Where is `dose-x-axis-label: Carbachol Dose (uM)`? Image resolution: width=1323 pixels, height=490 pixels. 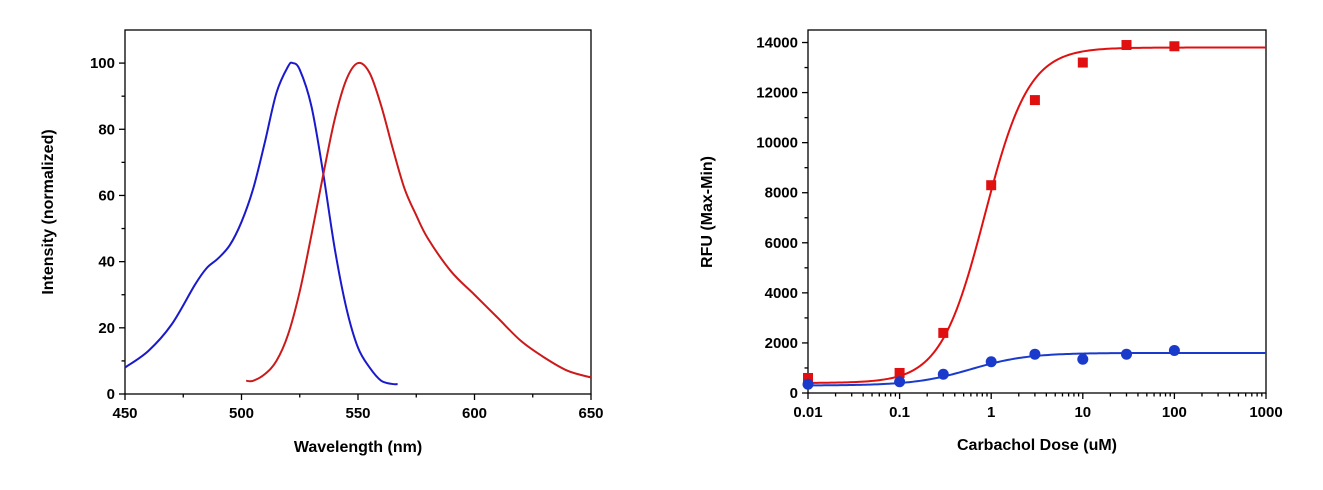
dose-x-axis-label: Carbachol Dose (uM) is located at coordinates (1037, 445).